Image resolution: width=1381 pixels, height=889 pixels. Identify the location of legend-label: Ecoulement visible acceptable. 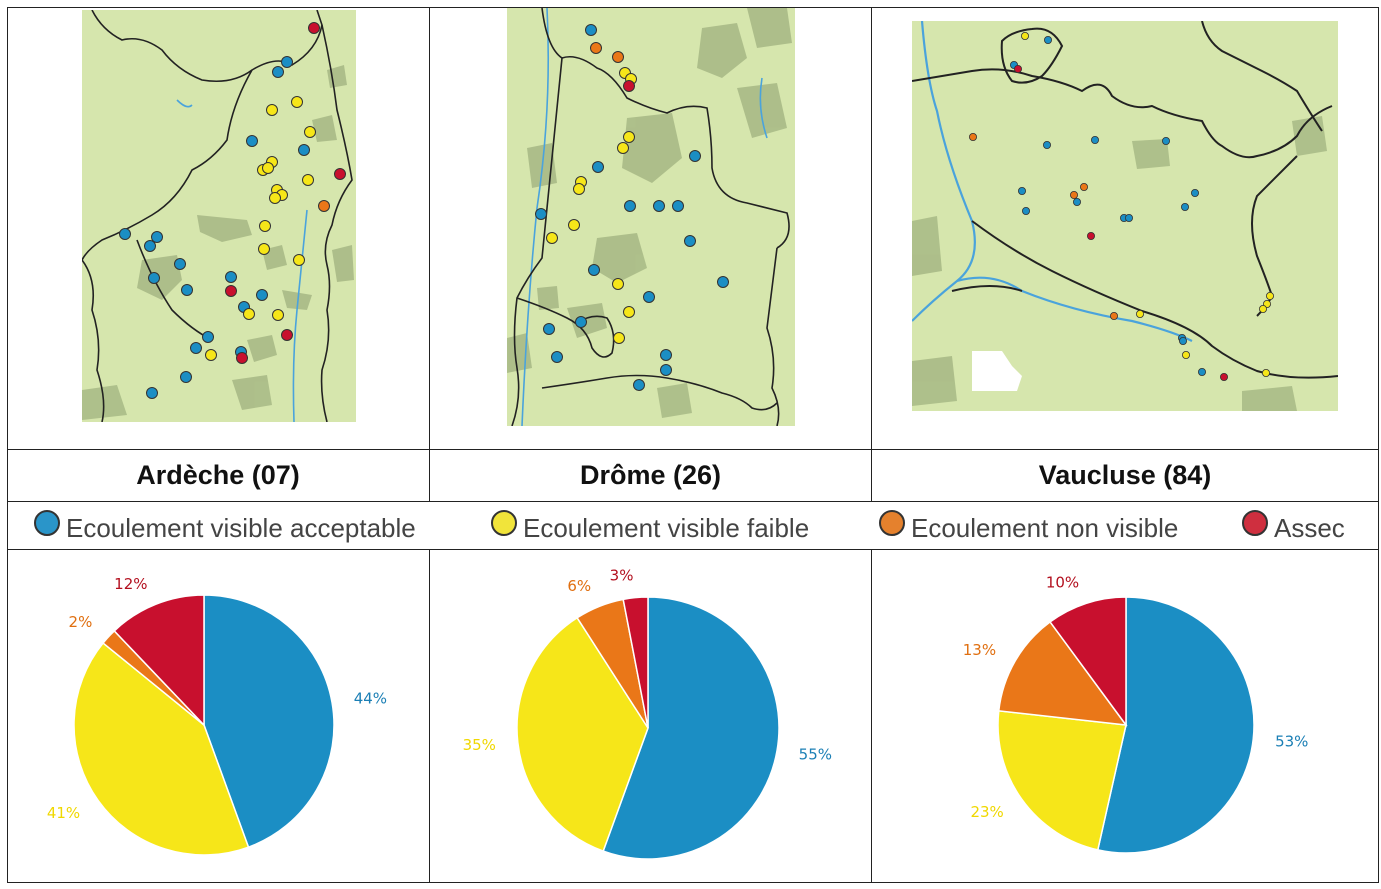
(241, 528).